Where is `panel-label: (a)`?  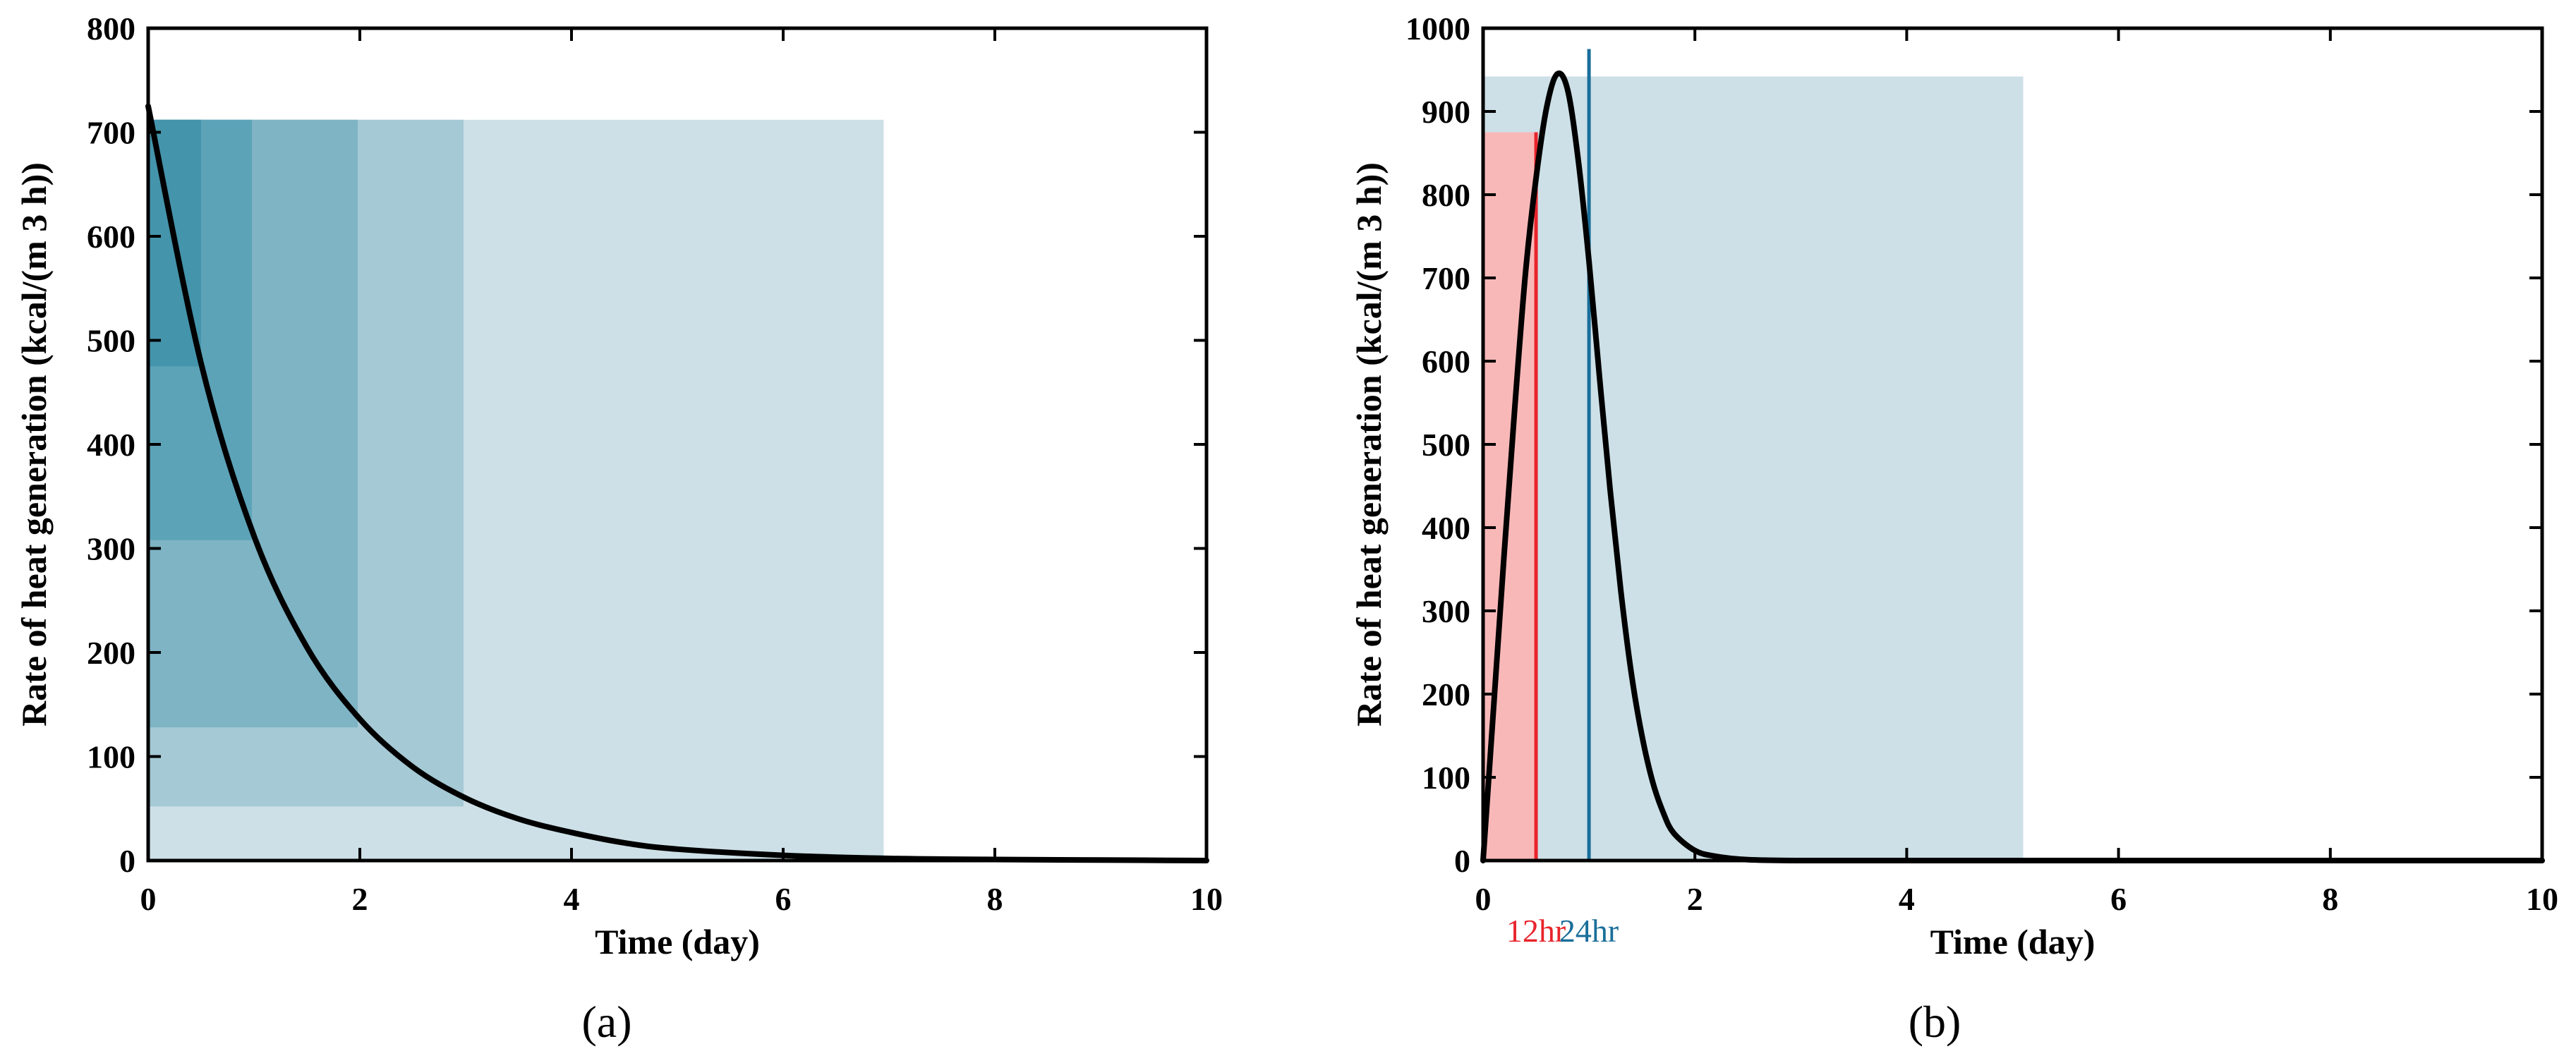 panel-label: (a) is located at coordinates (606, 1022).